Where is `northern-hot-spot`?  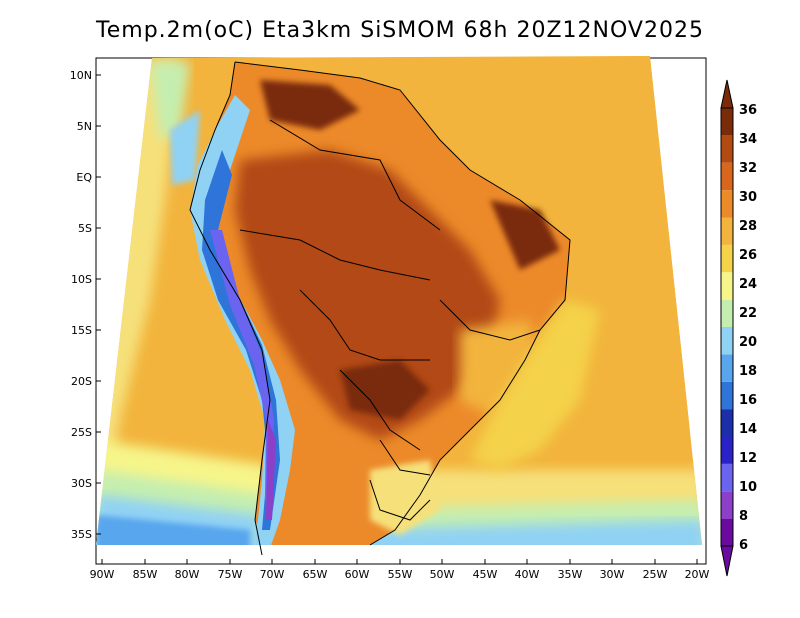
northern-hot-spot is located at coordinates (310, 105).